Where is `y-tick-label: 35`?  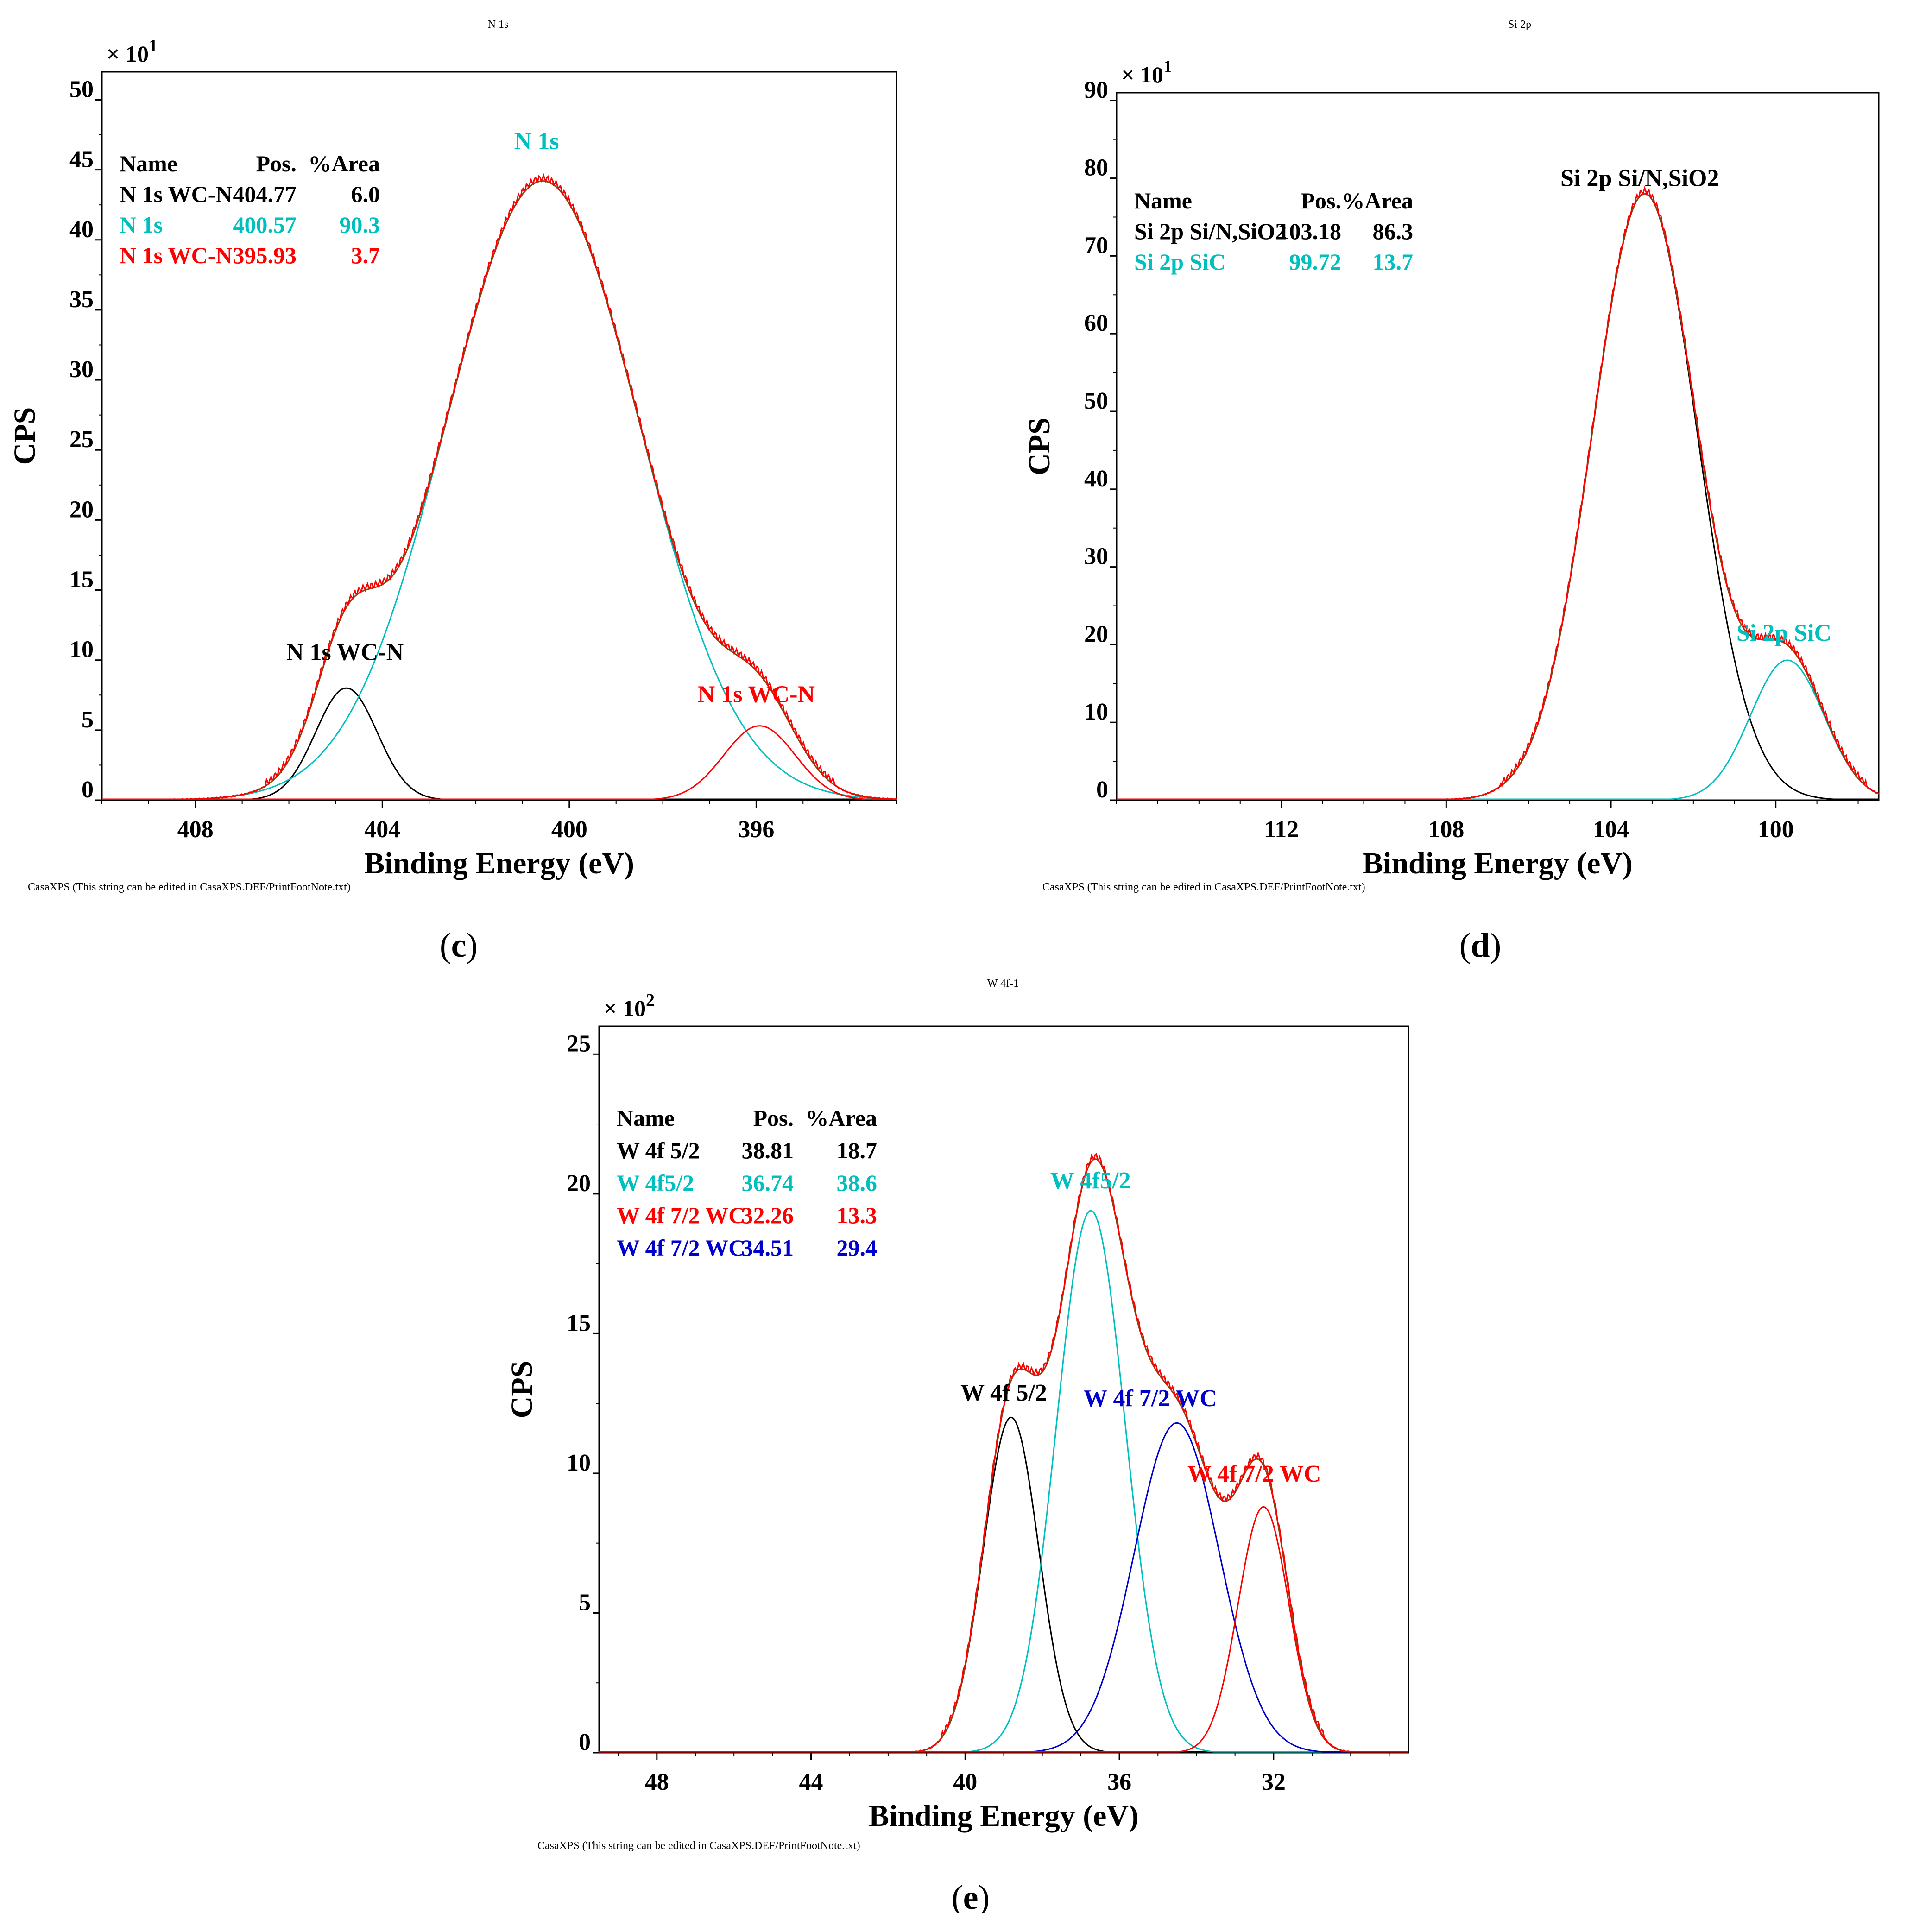 y-tick-label: 35 is located at coordinates (81, 299).